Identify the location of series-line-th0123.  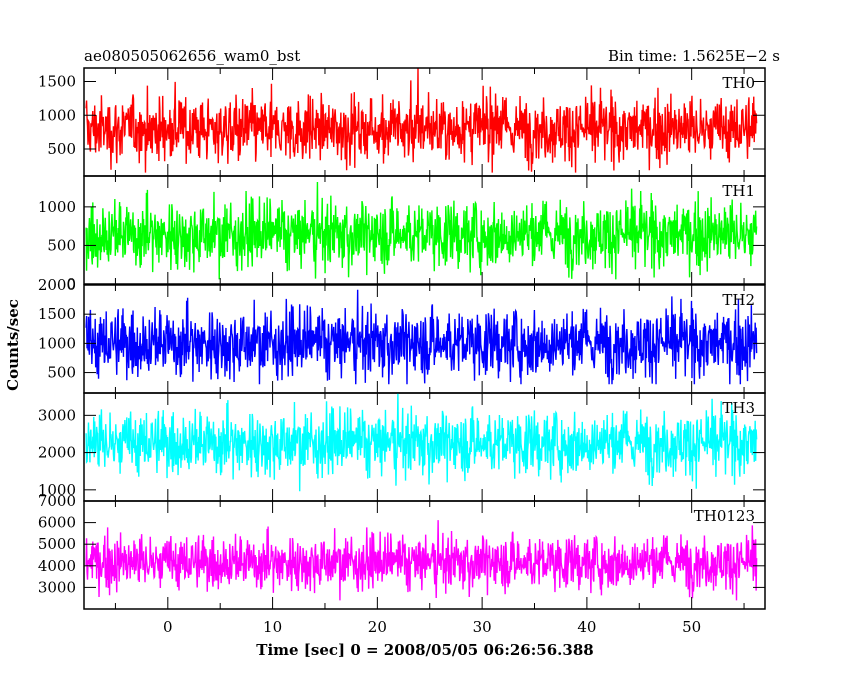
(421, 560).